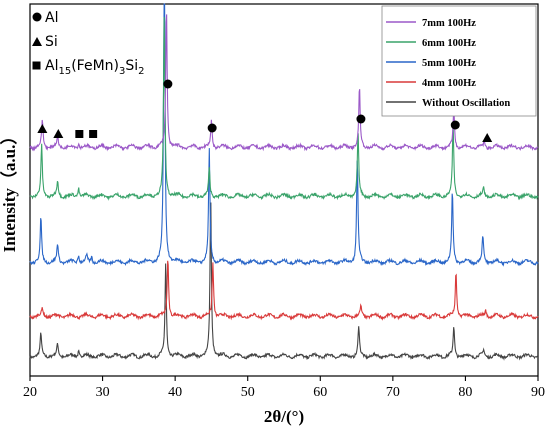 This screenshot has width=550, height=432. I want to click on series-legend-label: 7mm 100Hz, so click(449, 23).